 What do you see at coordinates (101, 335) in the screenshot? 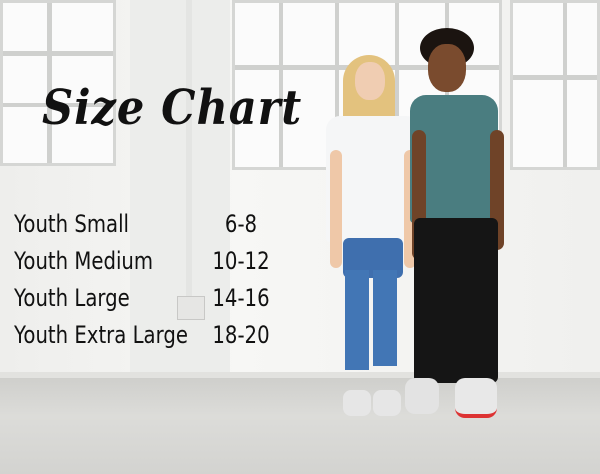
I see `size-label: Youth Extra Large` at bounding box center [101, 335].